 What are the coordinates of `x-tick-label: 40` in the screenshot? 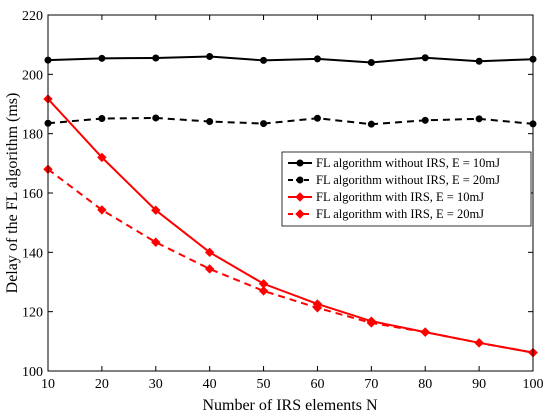 It's located at (210, 384).